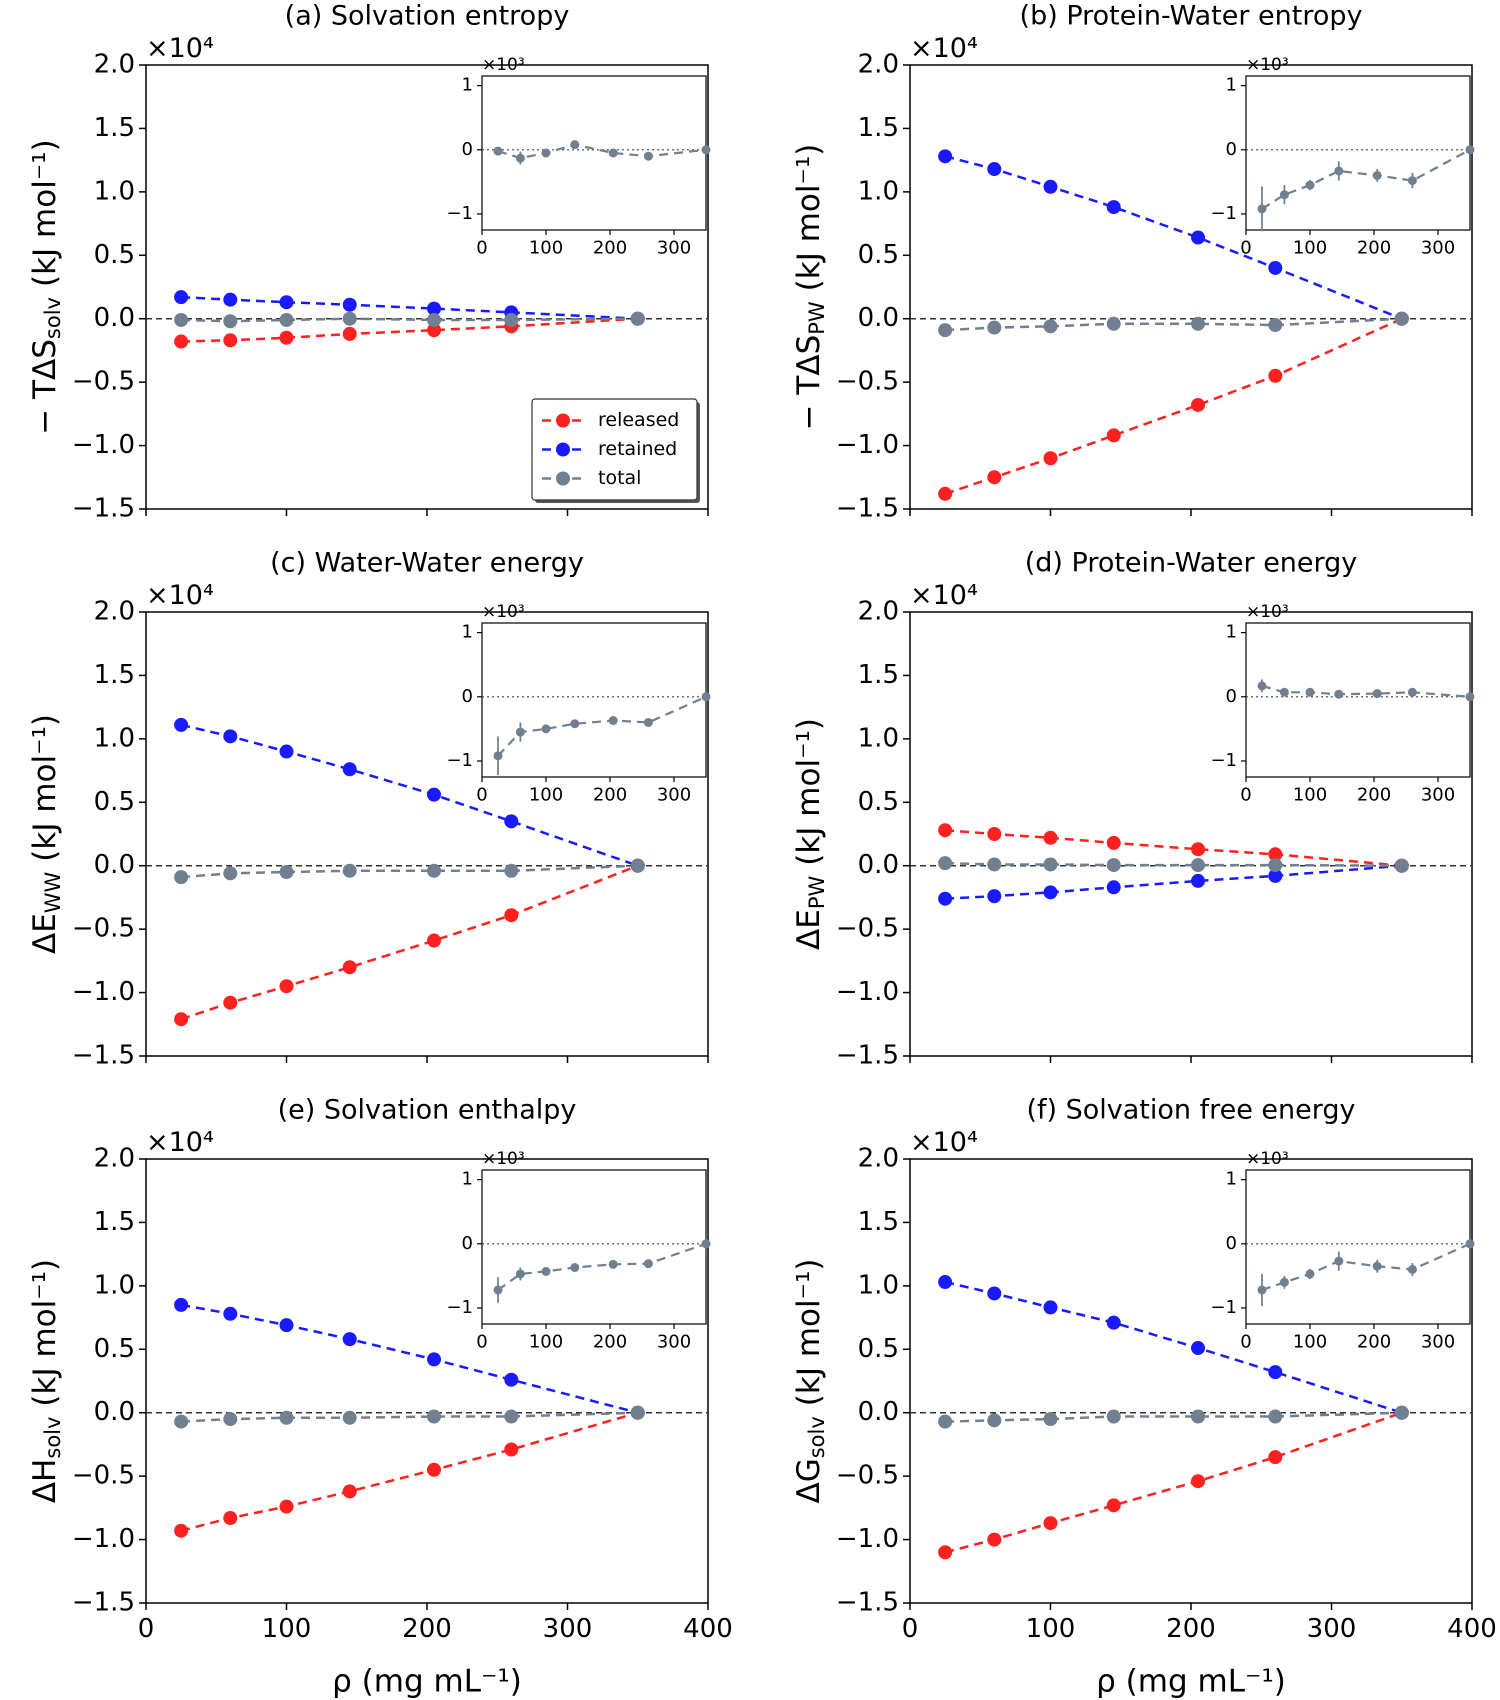  I want to click on y-label-main: ΔH, so click(45, 1481).